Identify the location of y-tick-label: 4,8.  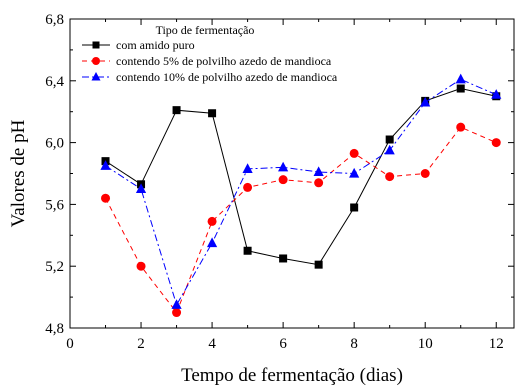
(54, 329).